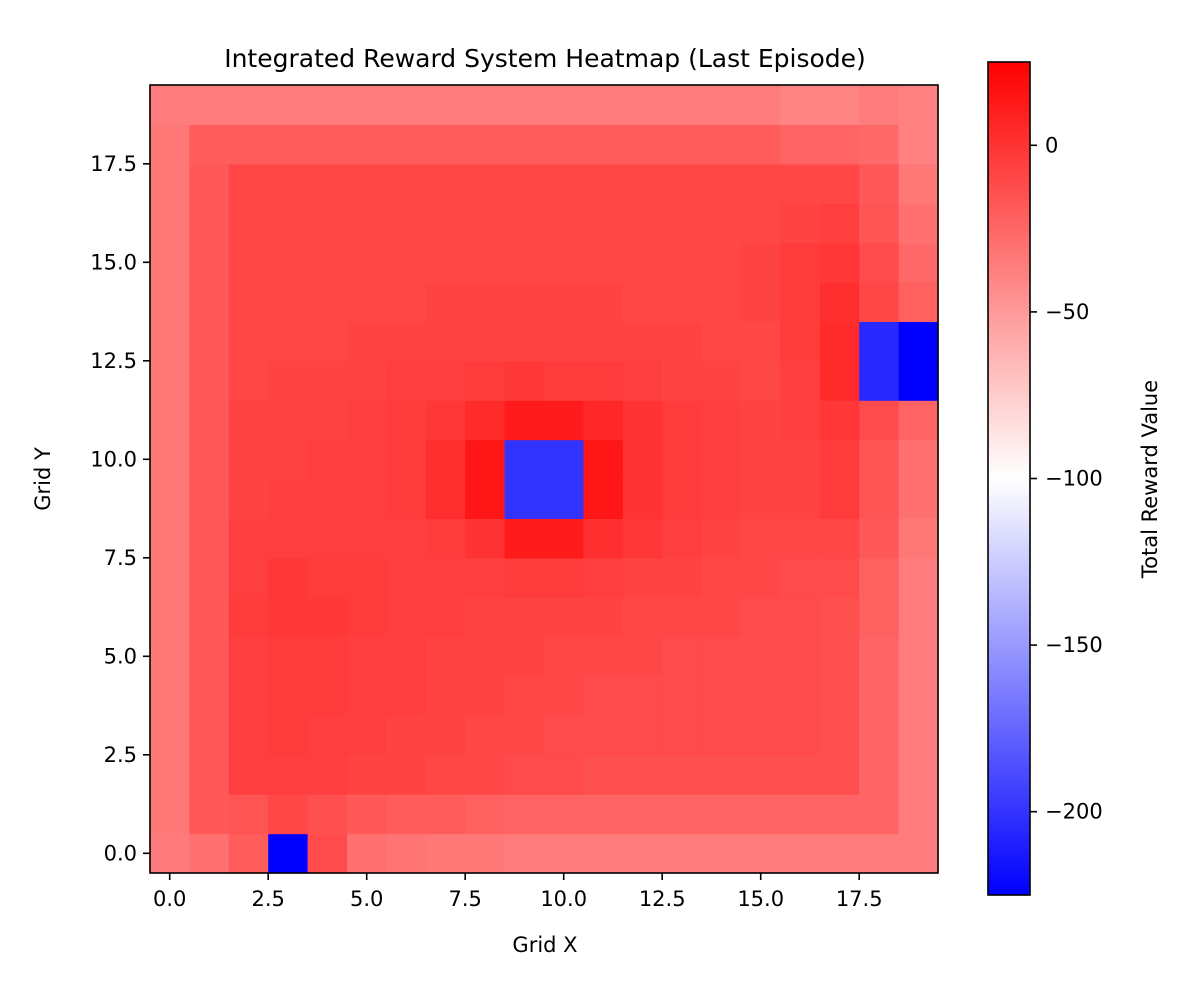  Describe the element at coordinates (1074, 479) in the screenshot. I see `colorbar-tick-label: −100` at that location.